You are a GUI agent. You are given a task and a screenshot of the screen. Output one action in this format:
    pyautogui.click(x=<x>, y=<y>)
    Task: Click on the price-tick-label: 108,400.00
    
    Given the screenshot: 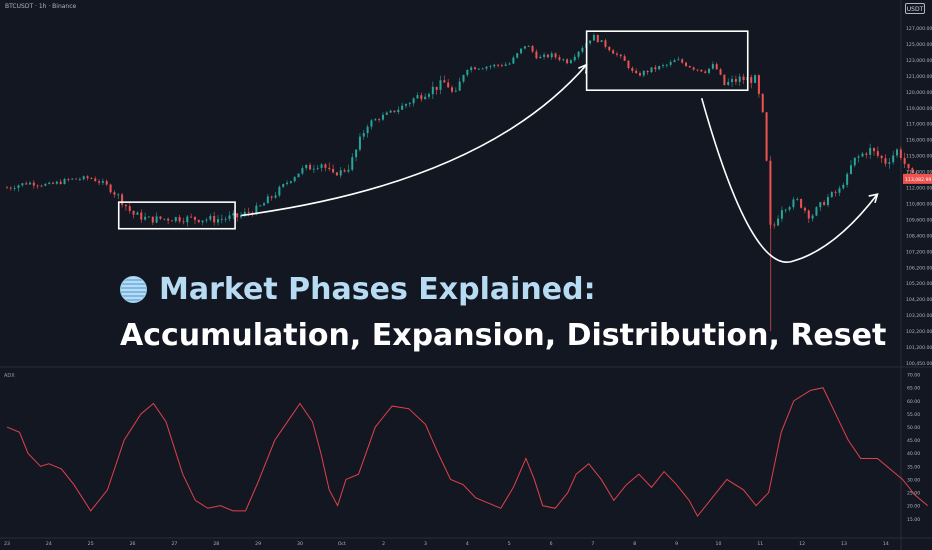 What is the action you would take?
    pyautogui.click(x=919, y=236)
    